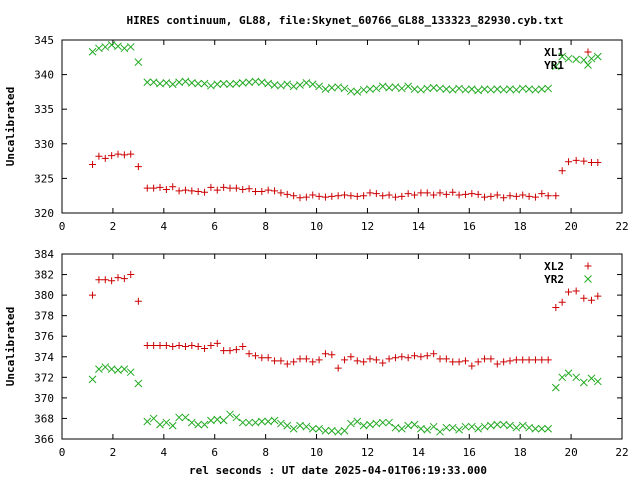 The width and height of the screenshot is (640, 480). Describe the element at coordinates (265, 452) in the screenshot. I see `x-tick-label: 8` at that location.